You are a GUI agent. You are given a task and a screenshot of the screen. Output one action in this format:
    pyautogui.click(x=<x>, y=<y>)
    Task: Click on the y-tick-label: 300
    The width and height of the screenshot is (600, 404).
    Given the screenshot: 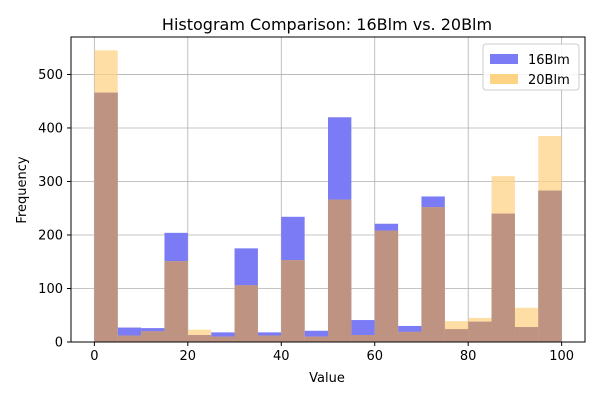 What is the action you would take?
    pyautogui.click(x=50, y=182)
    